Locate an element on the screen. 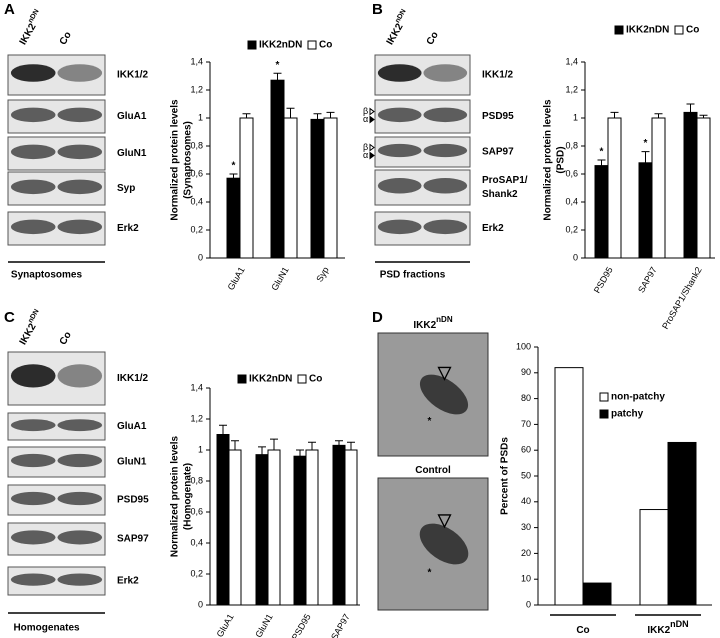  row-label: PSD95 is located at coordinates (498, 116).